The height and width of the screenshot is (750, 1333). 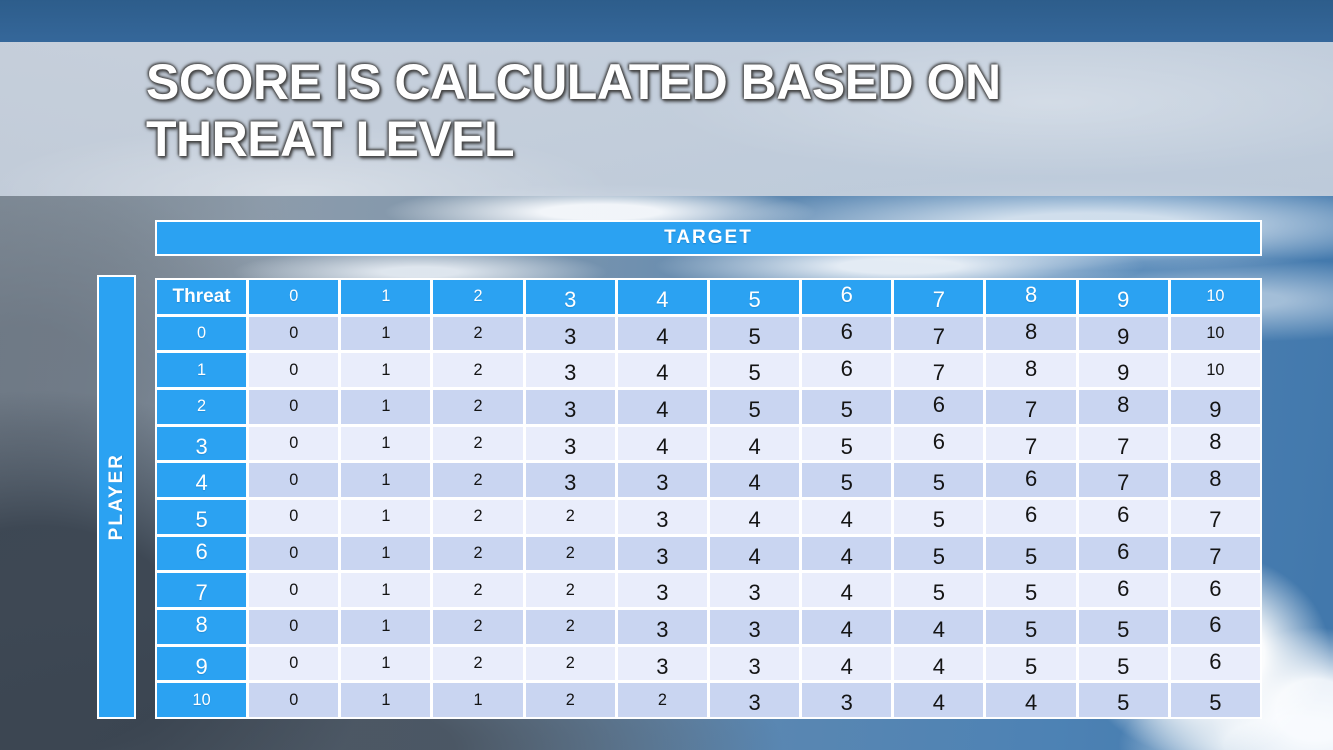 What do you see at coordinates (570, 333) in the screenshot?
I see `score-cell-r0-c3: 3` at bounding box center [570, 333].